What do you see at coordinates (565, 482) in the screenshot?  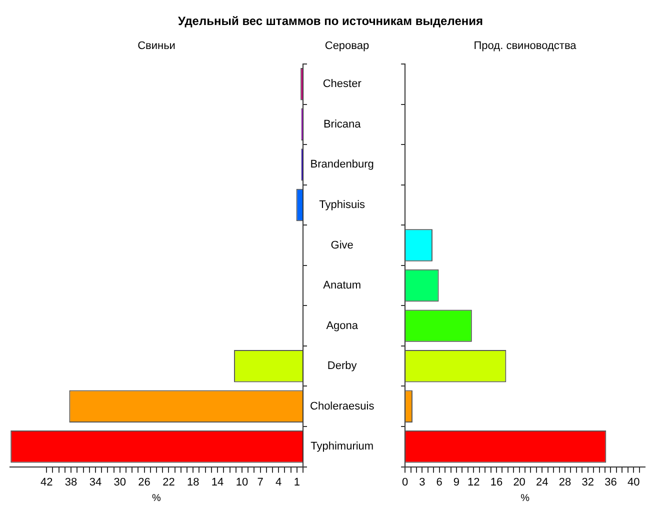 I see `x-tick-label: 28` at bounding box center [565, 482].